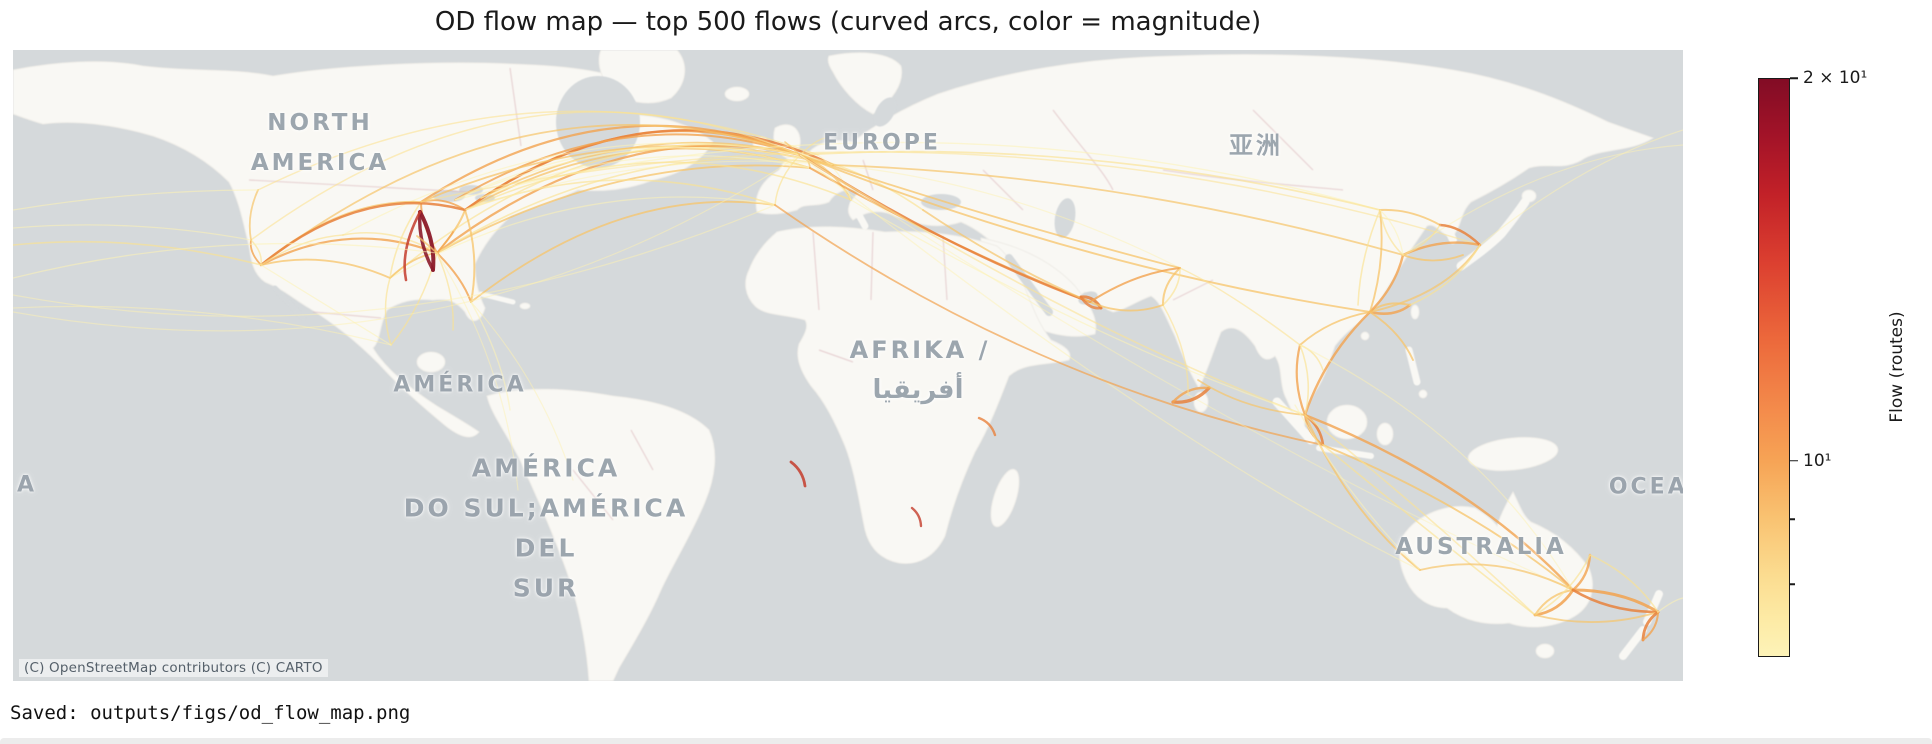 The image size is (1932, 744). I want to click on map-region-label: DEL, so click(546, 548).